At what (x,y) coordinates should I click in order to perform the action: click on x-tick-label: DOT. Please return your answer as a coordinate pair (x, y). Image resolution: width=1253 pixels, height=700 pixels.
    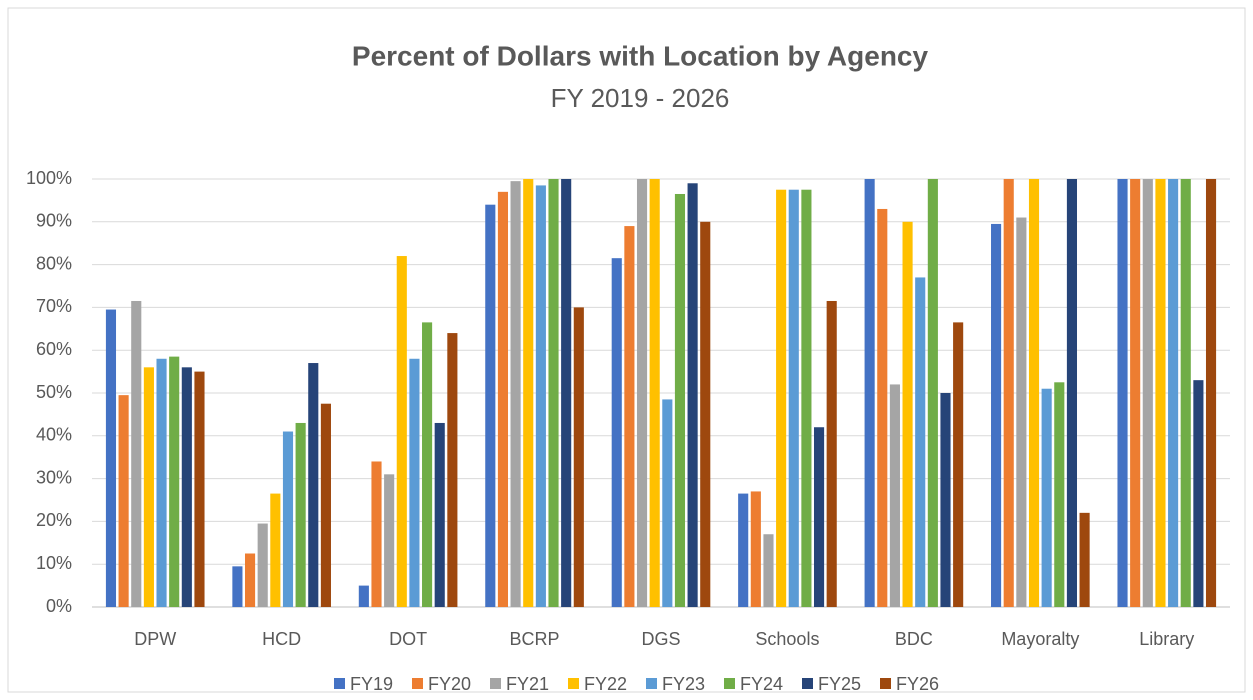
    Looking at the image, I should click on (408, 639).